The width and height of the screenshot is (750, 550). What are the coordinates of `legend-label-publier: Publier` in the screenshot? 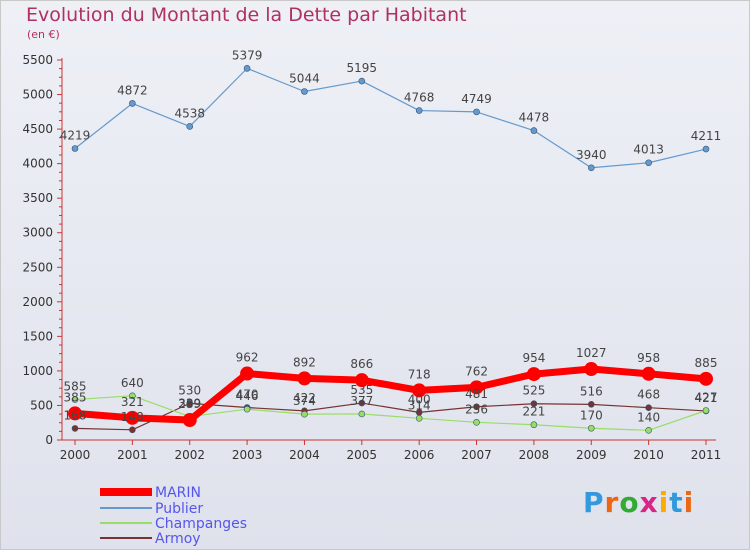 It's located at (179, 509).